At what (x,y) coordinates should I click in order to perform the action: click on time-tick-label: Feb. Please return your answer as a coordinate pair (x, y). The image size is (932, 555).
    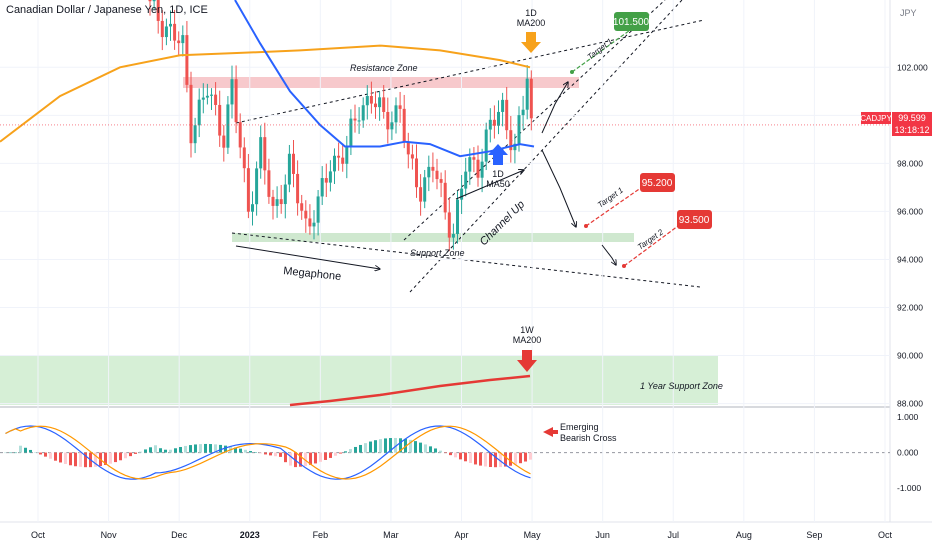
    Looking at the image, I should click on (321, 535).